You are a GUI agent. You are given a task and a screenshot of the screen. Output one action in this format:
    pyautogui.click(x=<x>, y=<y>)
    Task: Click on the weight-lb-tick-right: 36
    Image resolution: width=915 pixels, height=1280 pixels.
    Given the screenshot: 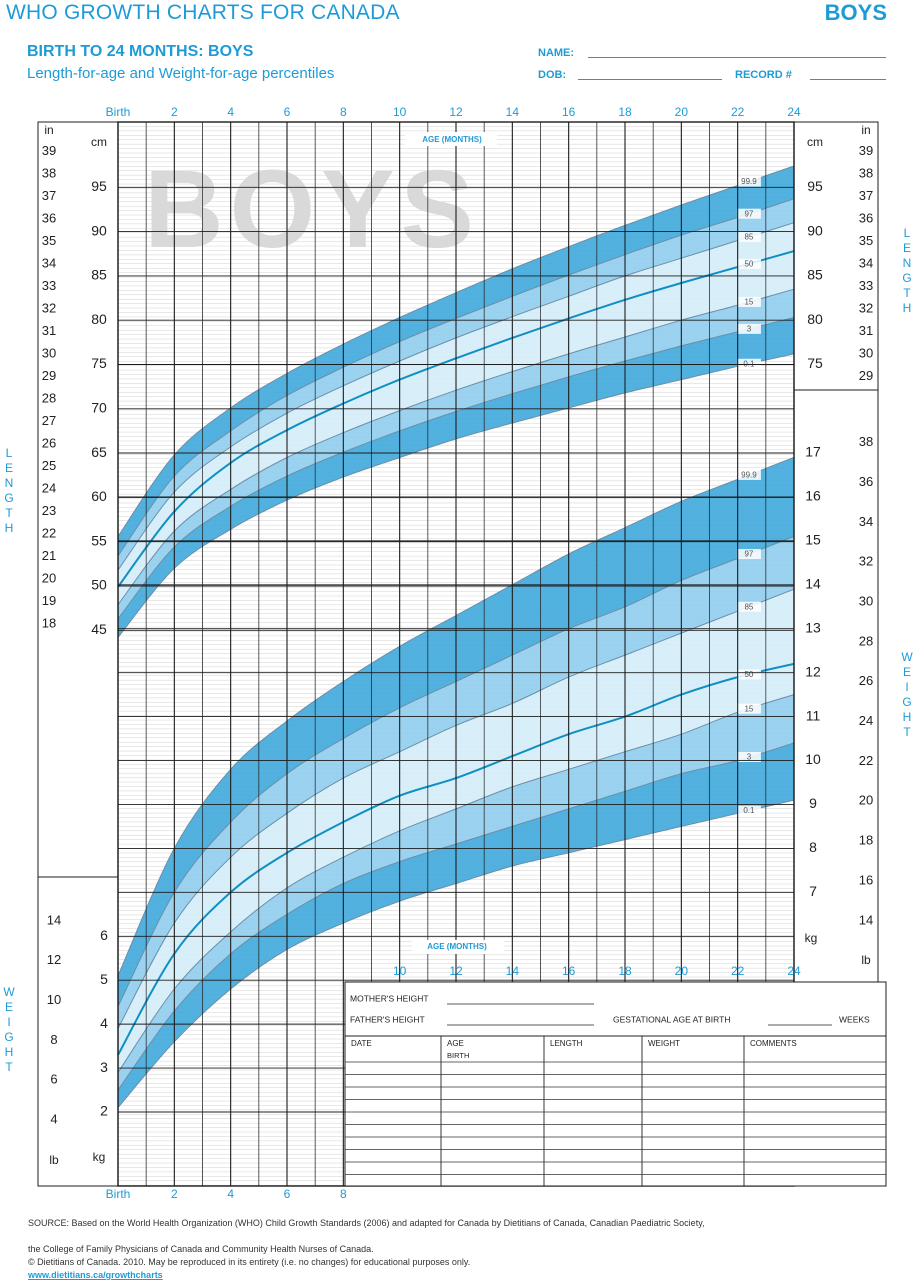 What is the action you would take?
    pyautogui.click(x=866, y=481)
    